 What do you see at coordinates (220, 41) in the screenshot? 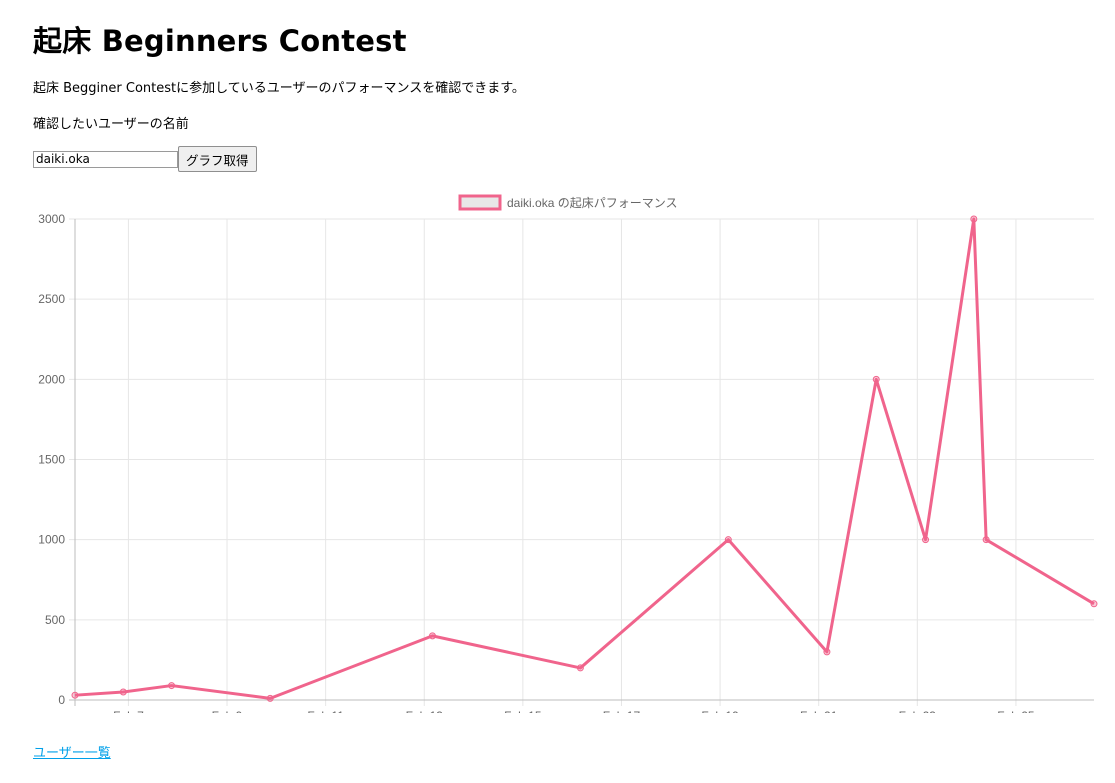
I see `page-title: 起床 Beginners Contest` at bounding box center [220, 41].